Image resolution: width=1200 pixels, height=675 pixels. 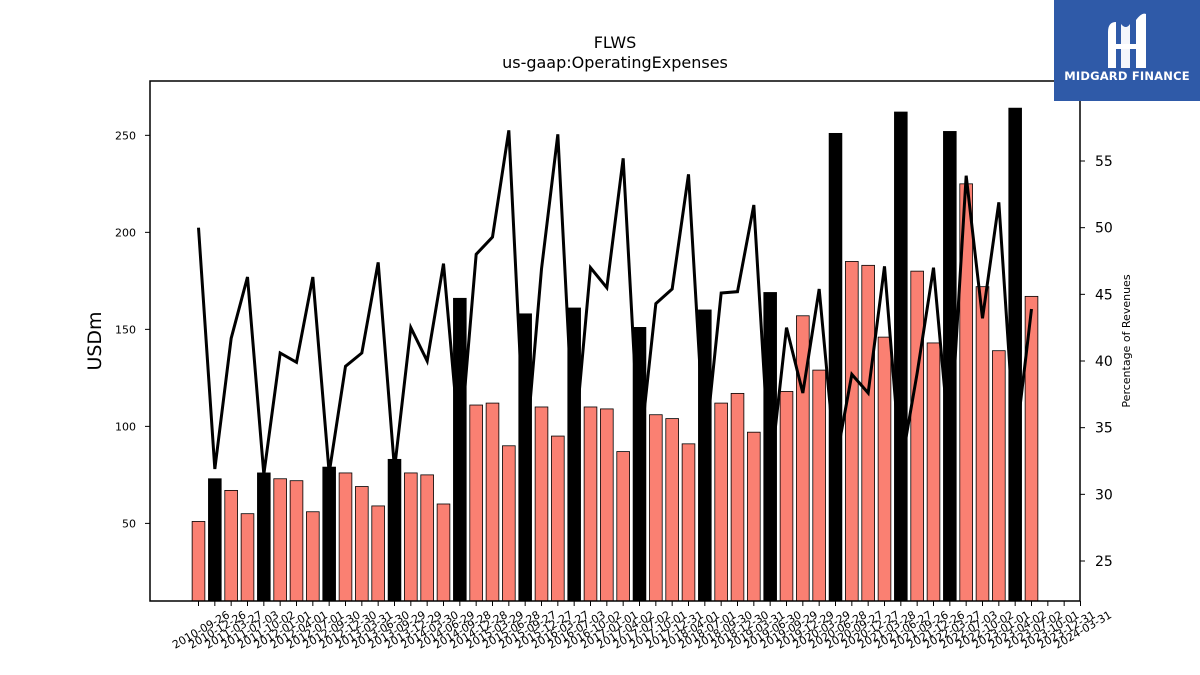 What do you see at coordinates (1127, 76) in the screenshot?
I see `logo-text: MIDGARD FINANCE` at bounding box center [1127, 76].